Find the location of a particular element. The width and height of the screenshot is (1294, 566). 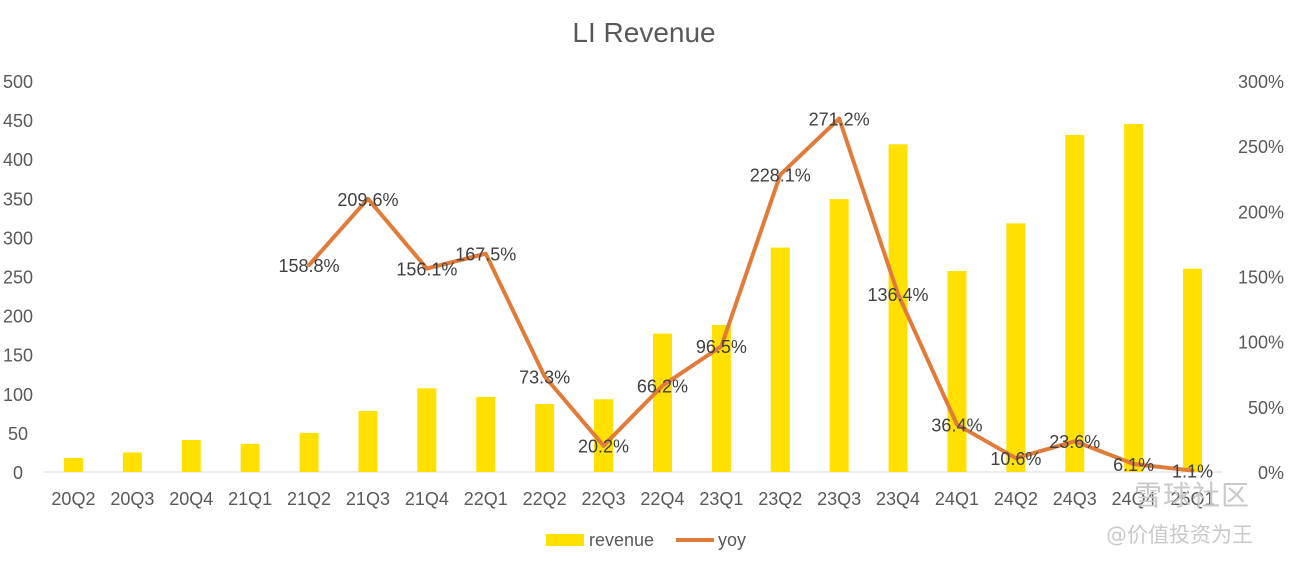

x-axis-tick-label: 24Q4 is located at coordinates (1134, 499).